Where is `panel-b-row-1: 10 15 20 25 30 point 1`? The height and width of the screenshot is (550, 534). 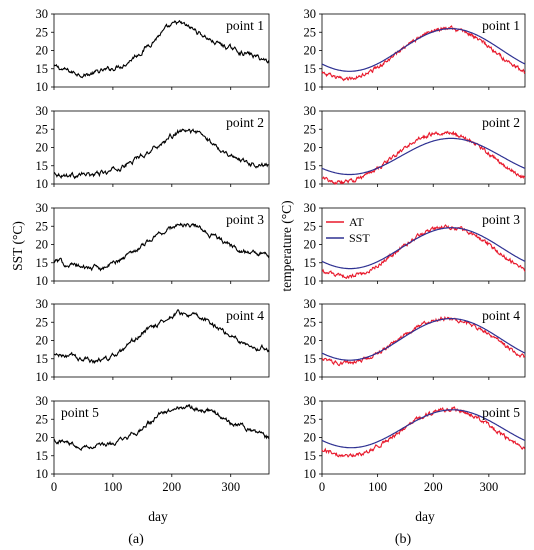
panel-b-row-1: 10 15 20 25 30 point 1 is located at coordinates (415, 50).